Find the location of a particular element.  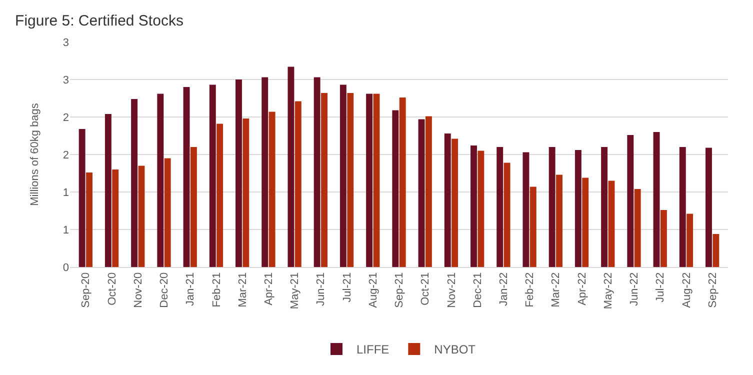

x-tick-label: Aug-21 is located at coordinates (373, 290).